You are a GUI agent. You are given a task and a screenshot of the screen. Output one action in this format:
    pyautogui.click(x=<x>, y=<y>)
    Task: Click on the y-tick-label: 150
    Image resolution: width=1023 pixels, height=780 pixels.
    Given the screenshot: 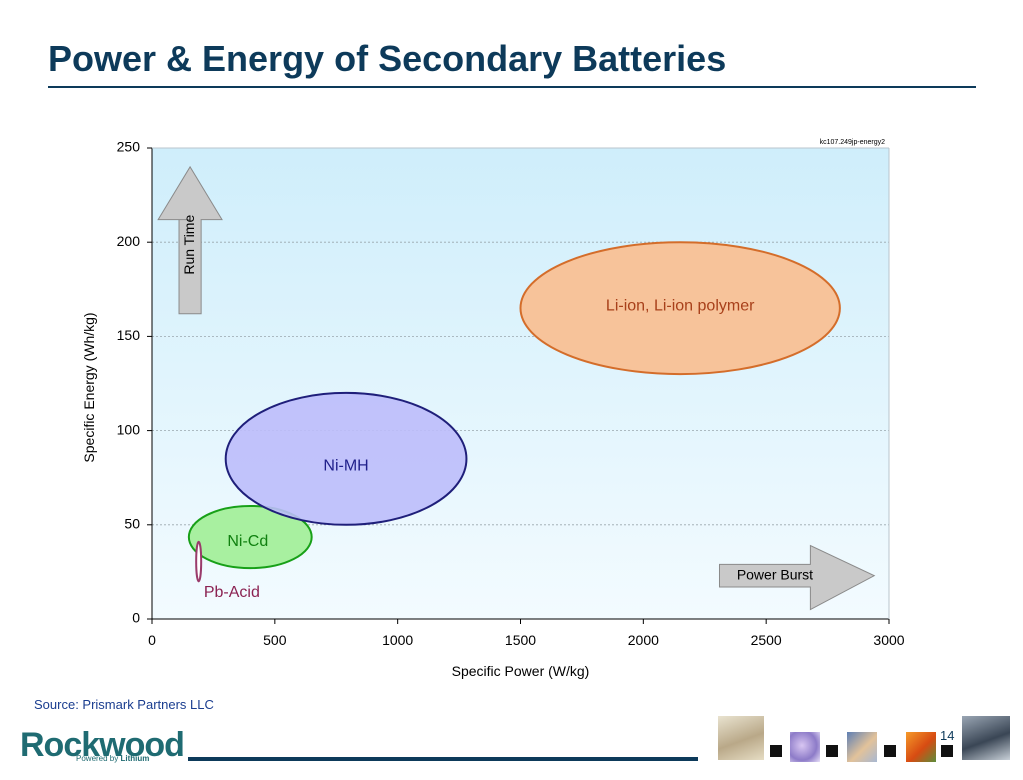 What is the action you would take?
    pyautogui.click(x=129, y=335)
    